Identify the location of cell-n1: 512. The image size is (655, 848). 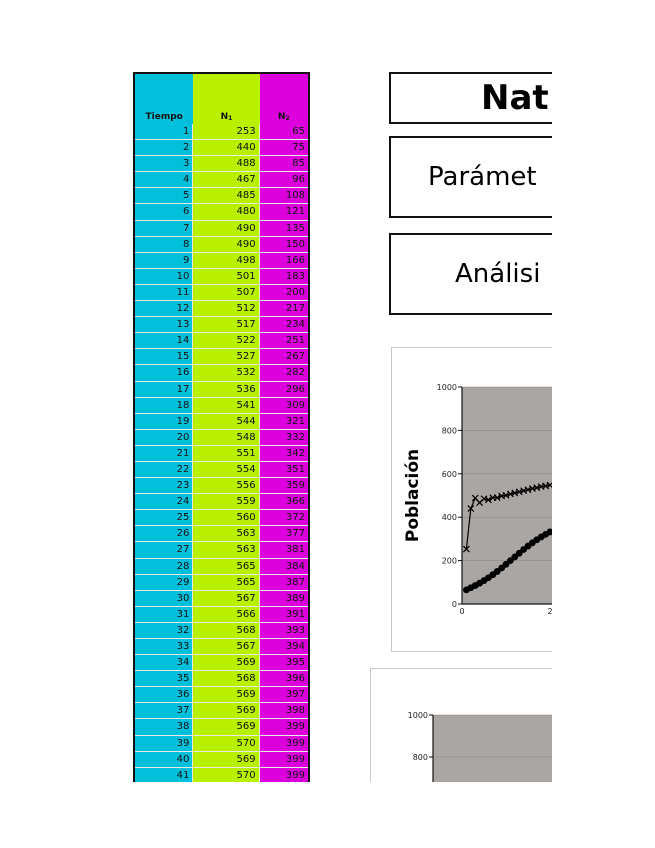
(226, 309).